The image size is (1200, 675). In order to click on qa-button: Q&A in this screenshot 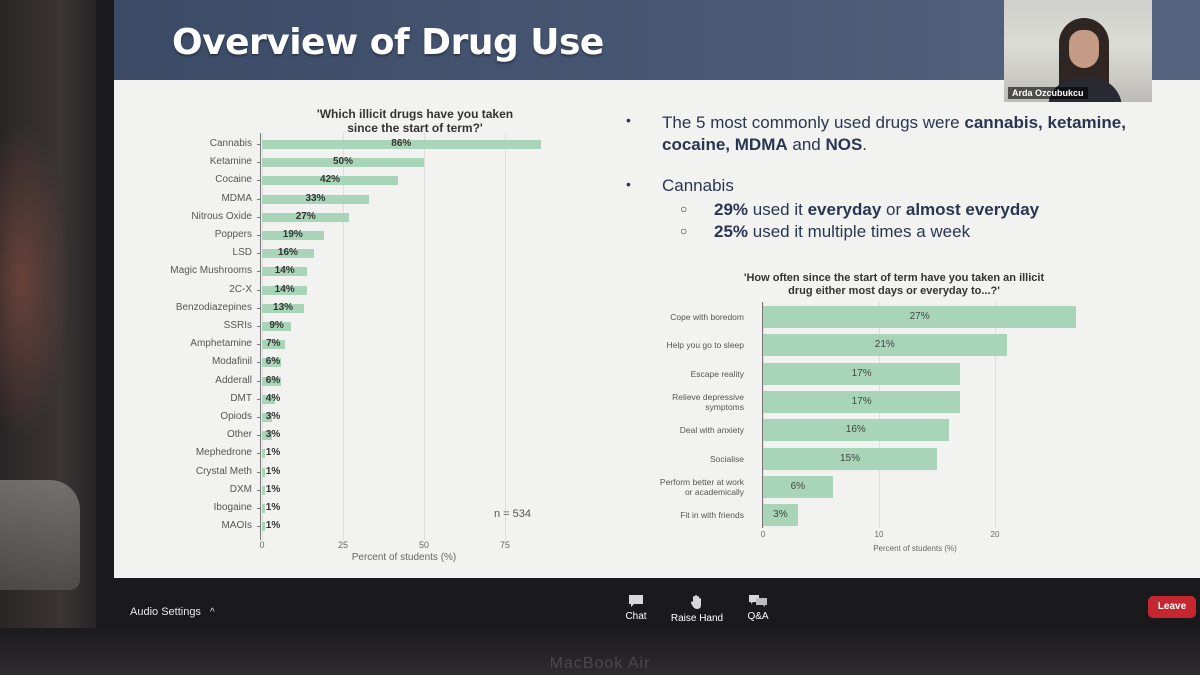, I will do `click(758, 608)`.